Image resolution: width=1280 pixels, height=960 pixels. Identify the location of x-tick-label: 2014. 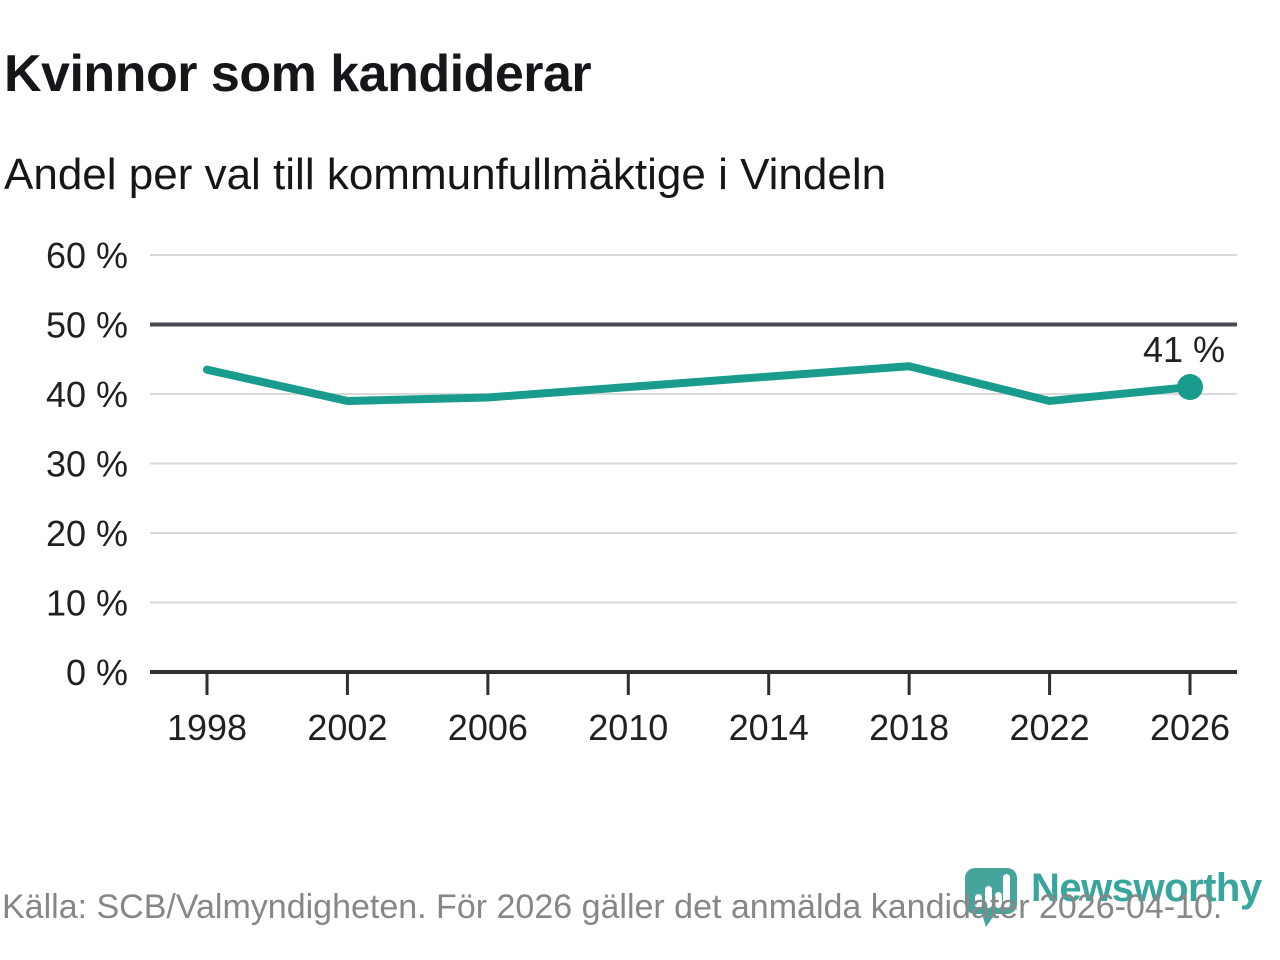
(769, 727).